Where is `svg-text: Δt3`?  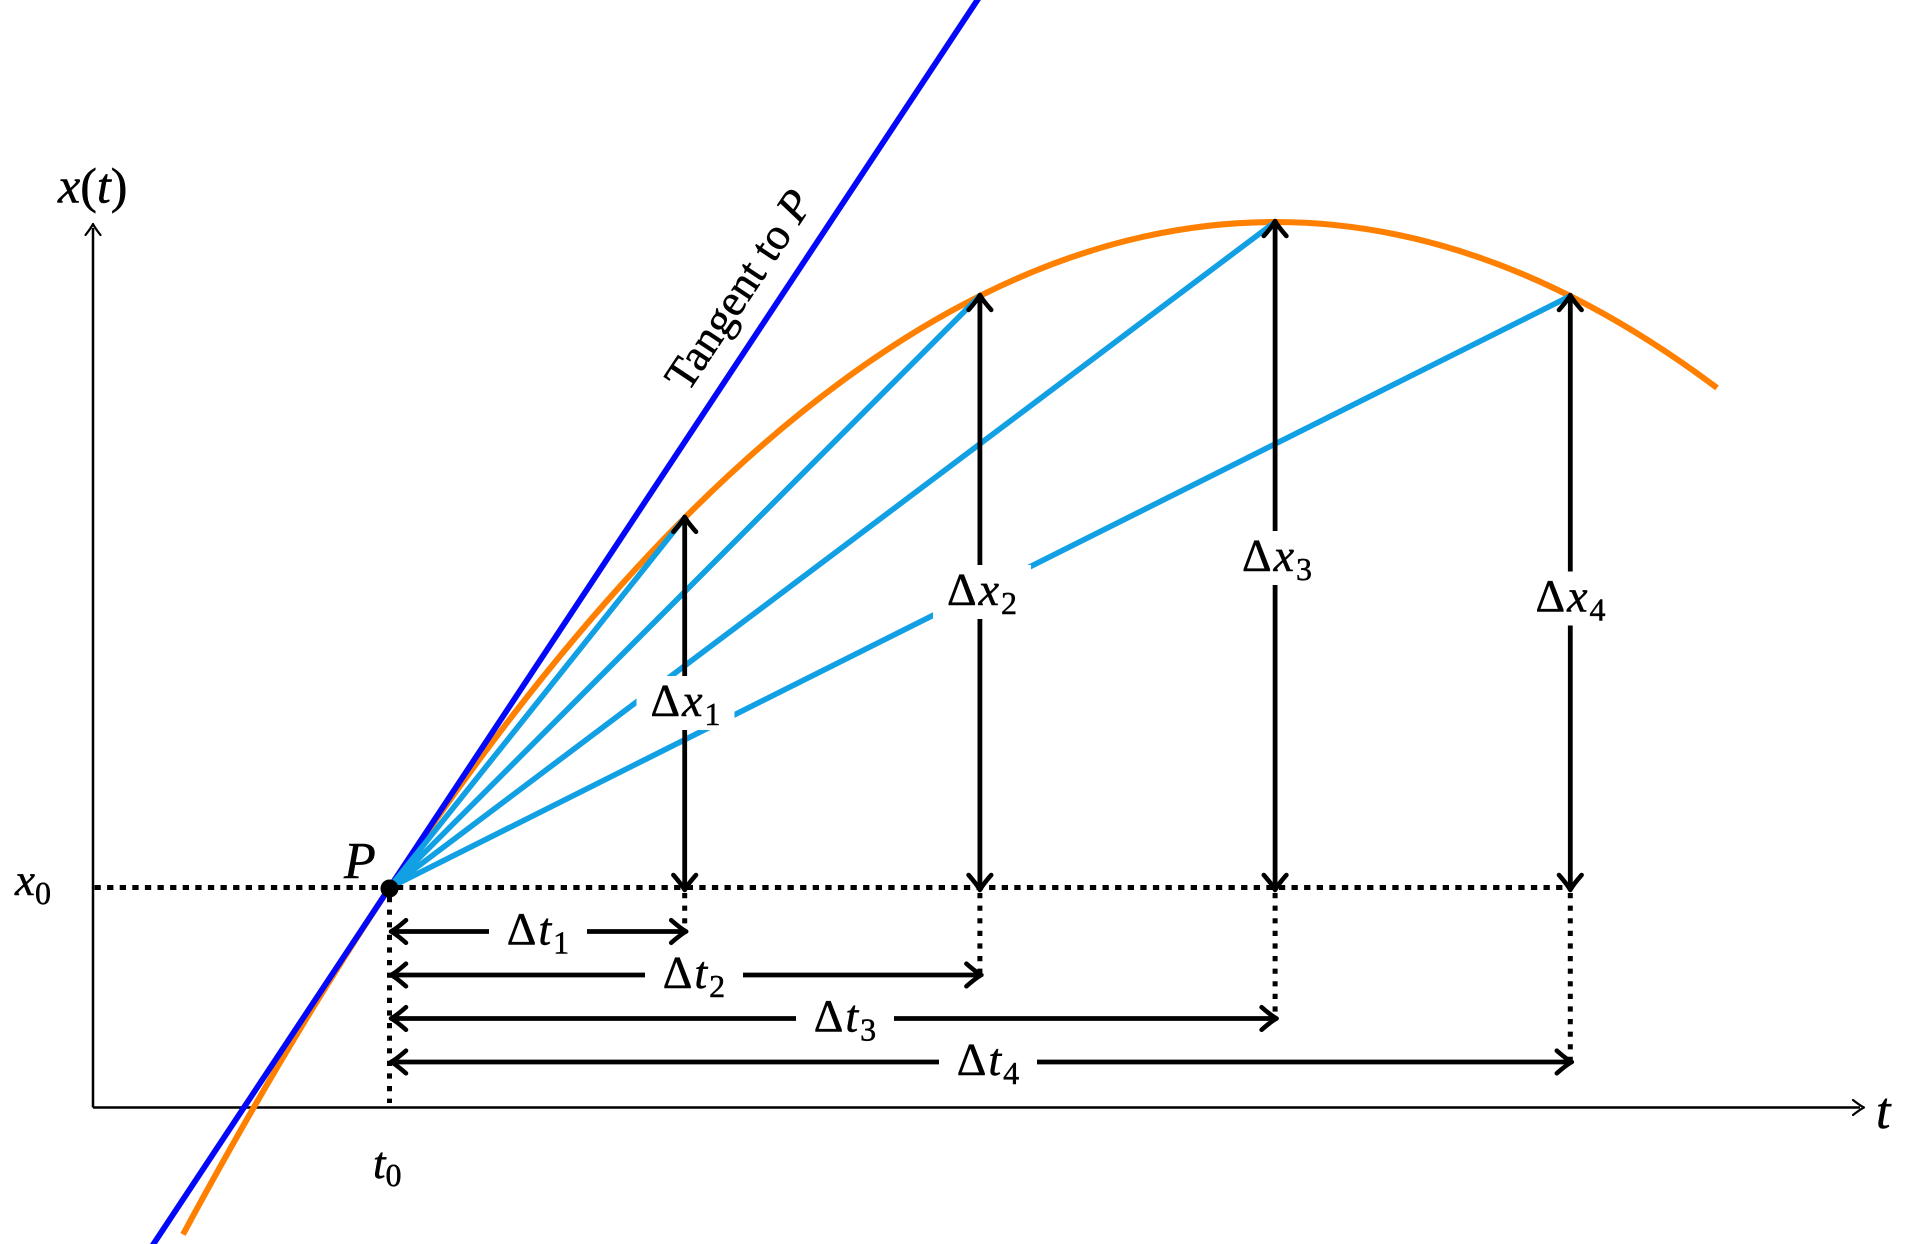
svg-text: Δt3 is located at coordinates (845, 1018).